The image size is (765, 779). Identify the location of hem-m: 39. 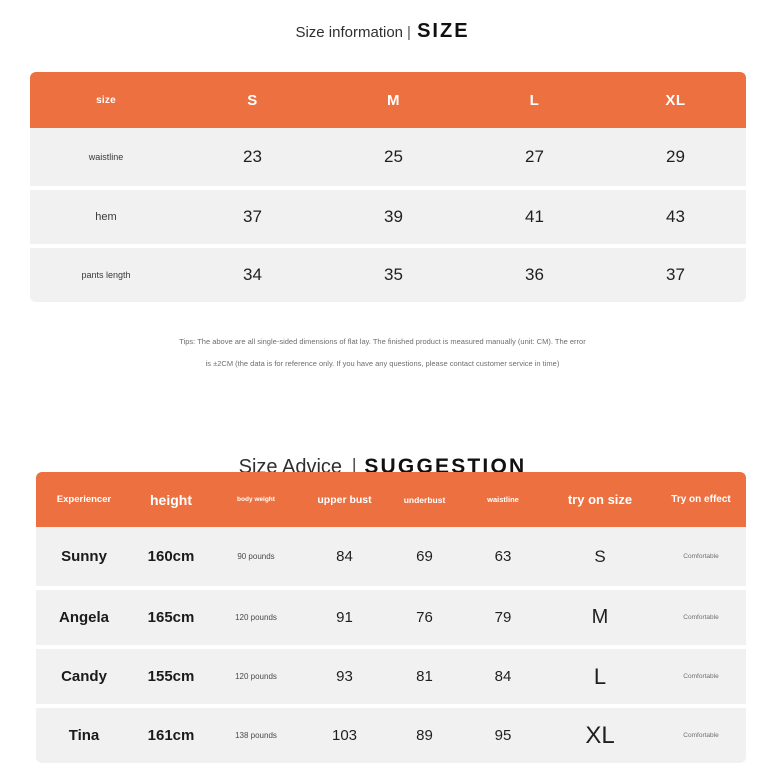
(393, 216).